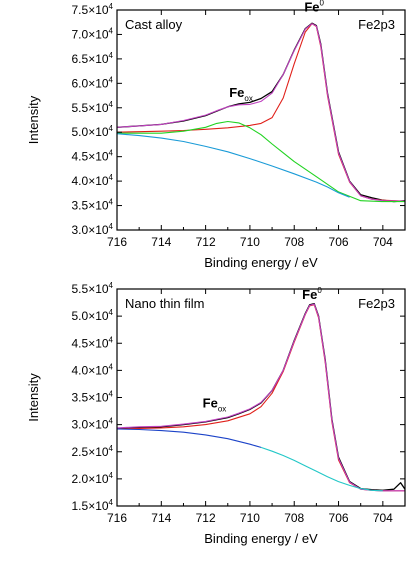 The width and height of the screenshot is (420, 563). What do you see at coordinates (154, 24) in the screenshot?
I see `panel-label: Cast alloy` at bounding box center [154, 24].